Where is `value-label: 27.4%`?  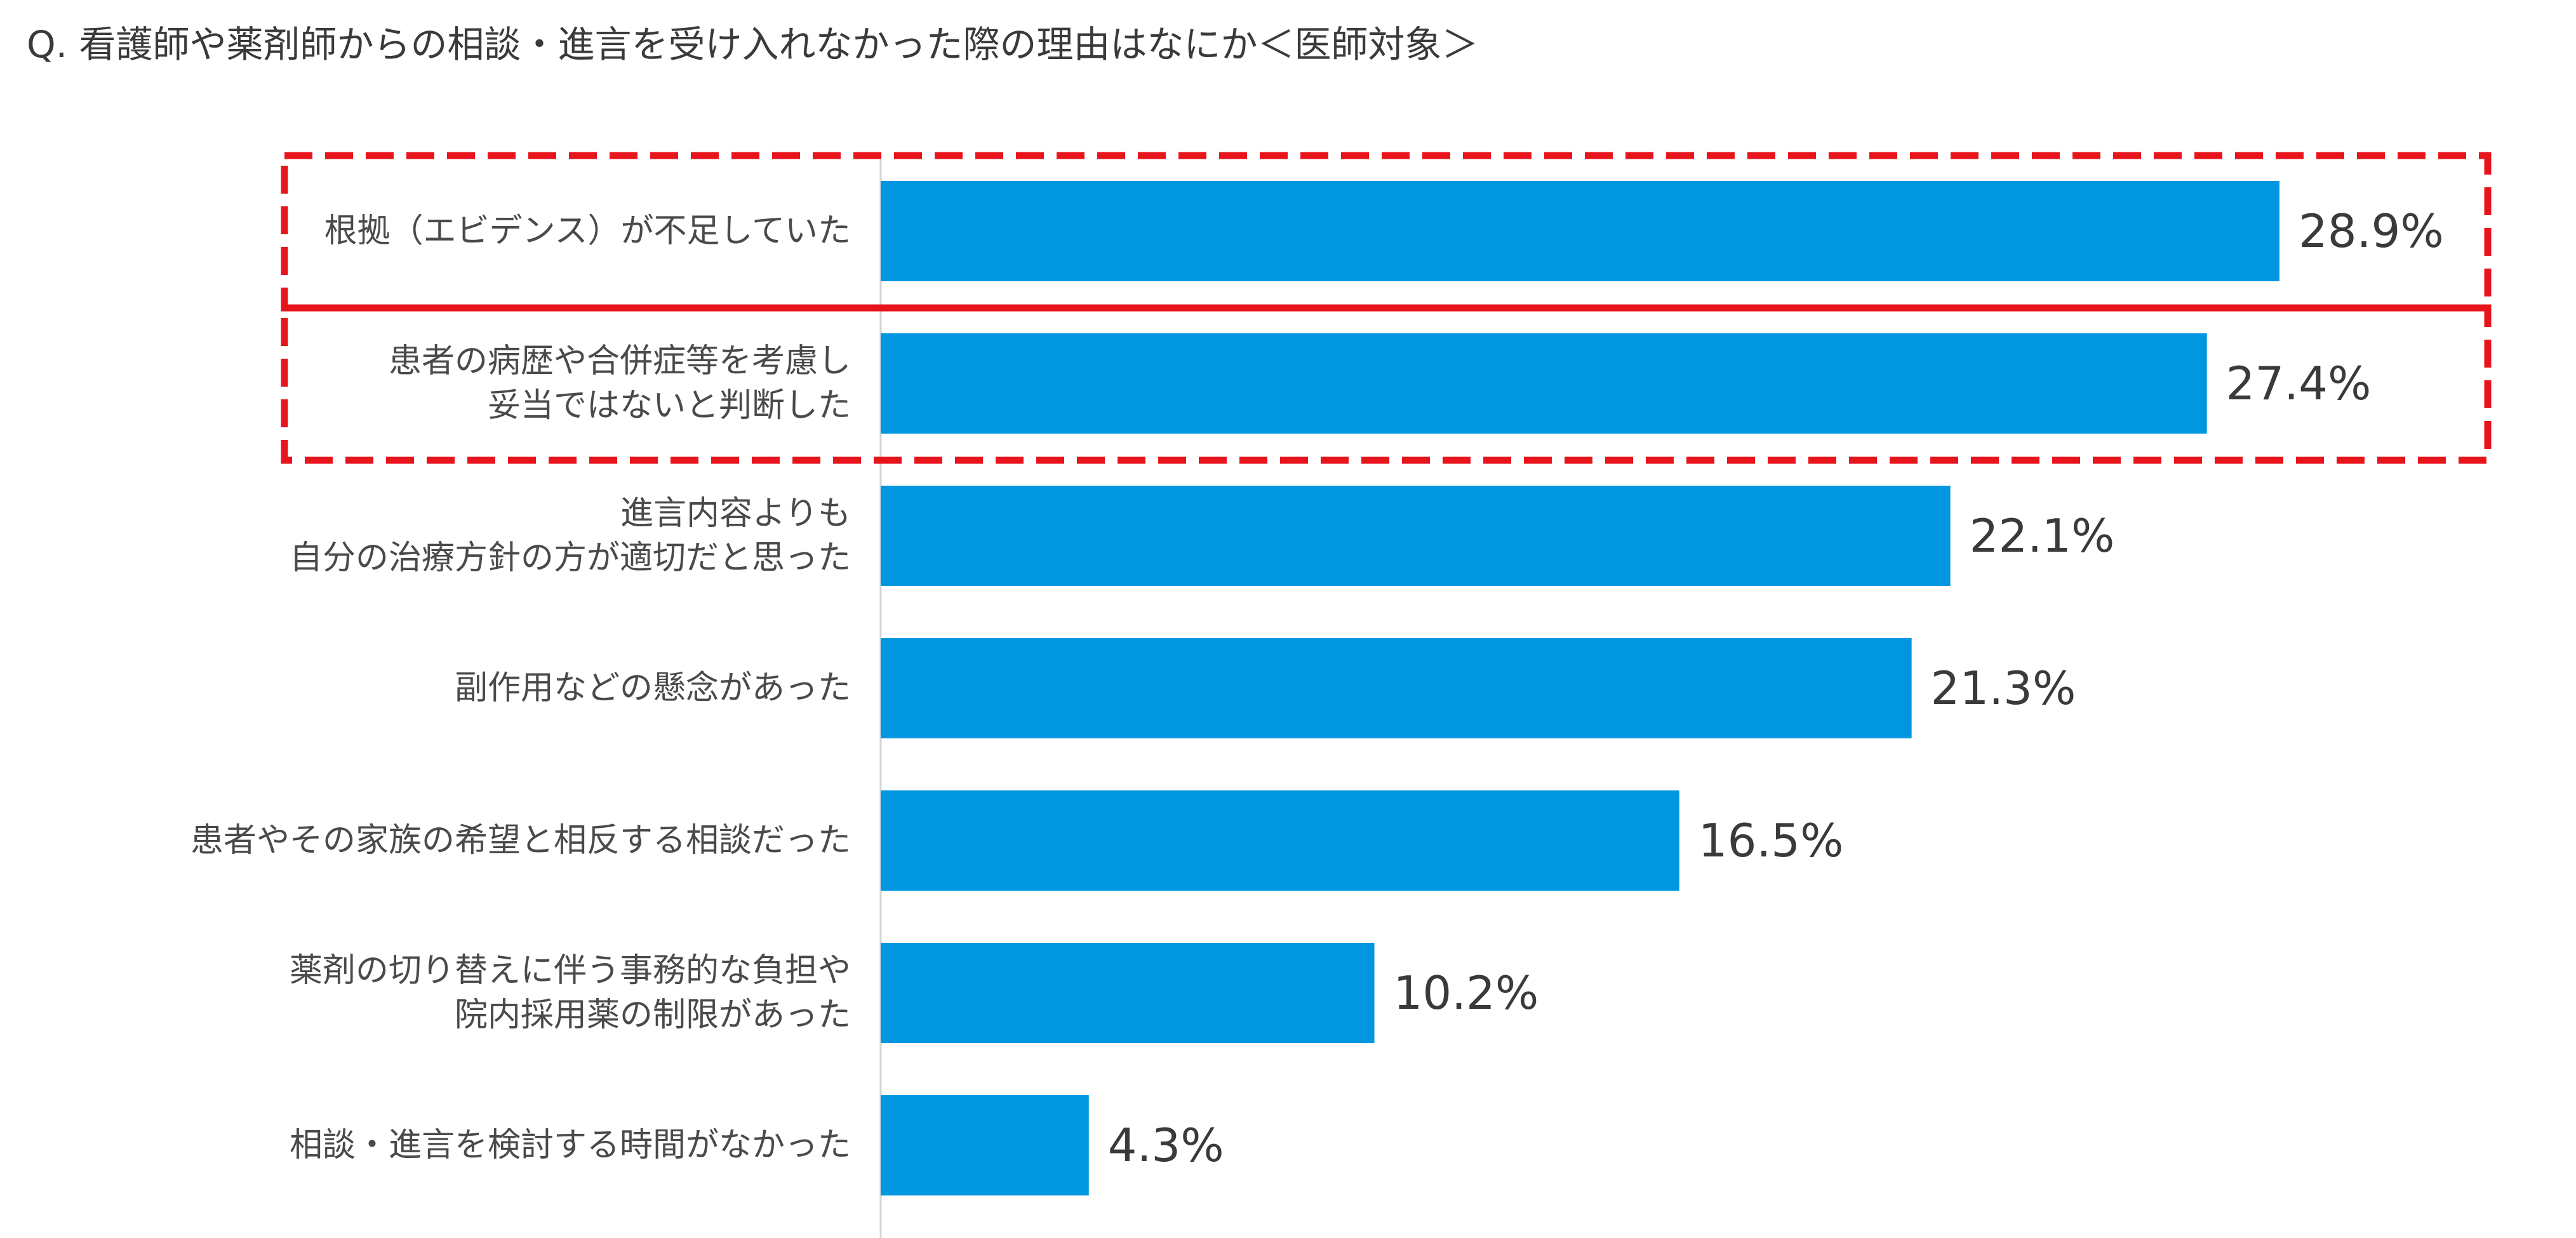
value-label: 27.4% is located at coordinates (2299, 383).